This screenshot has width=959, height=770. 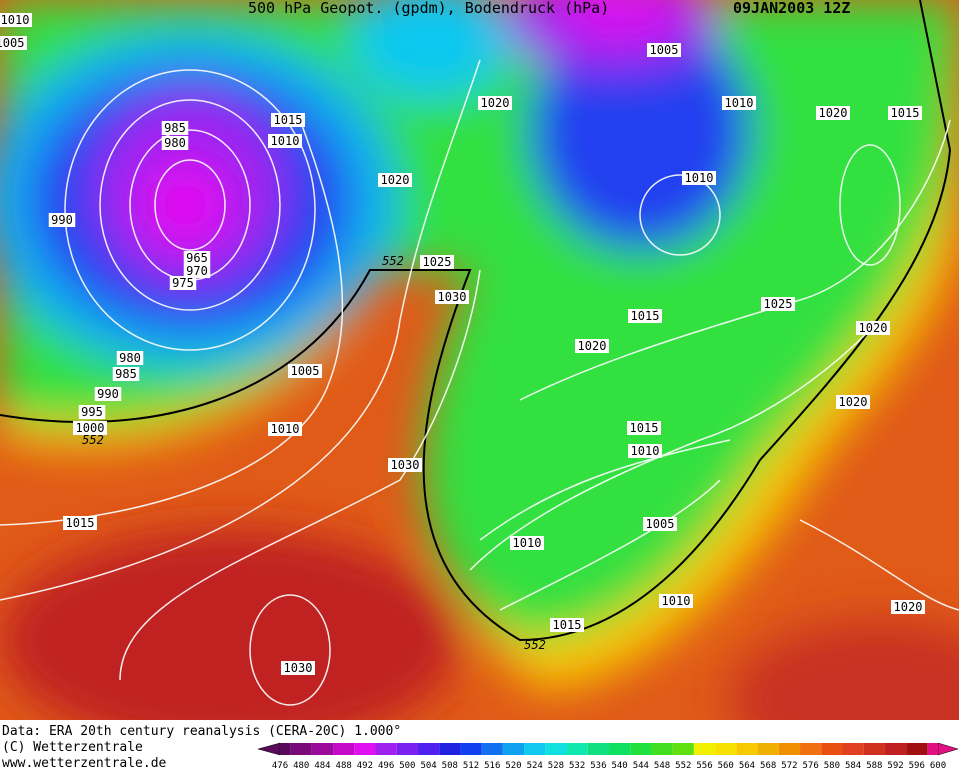 I want to click on colorbar-label: 564, so click(x=747, y=765).